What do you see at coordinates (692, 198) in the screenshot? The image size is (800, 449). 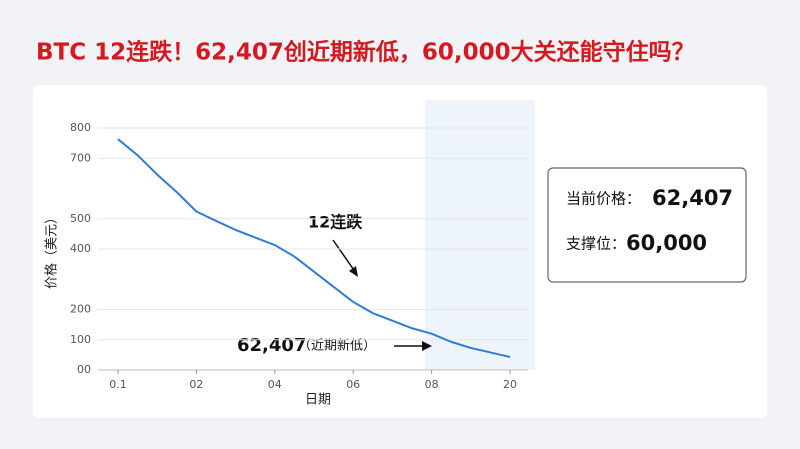 I see `price-value: 62,407` at bounding box center [692, 198].